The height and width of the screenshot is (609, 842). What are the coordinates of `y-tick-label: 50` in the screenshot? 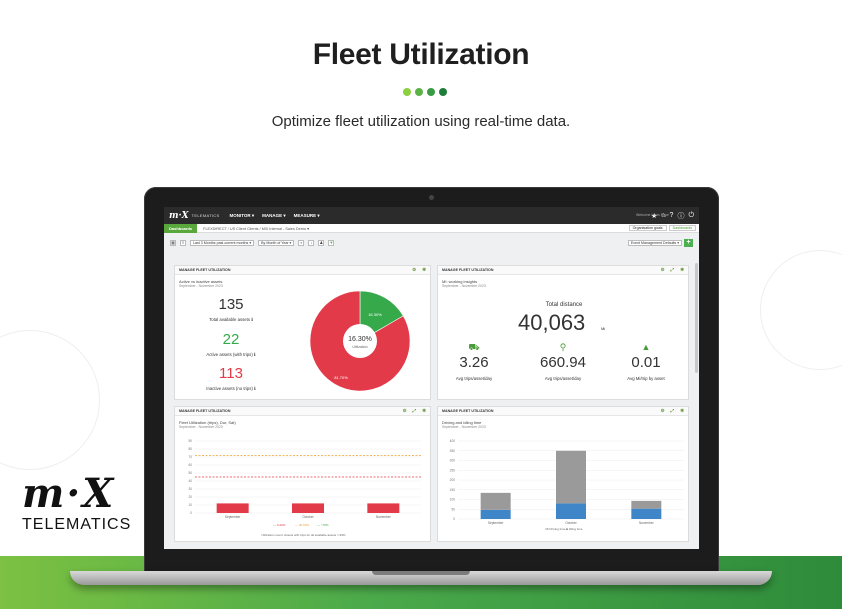 It's located at (453, 509).